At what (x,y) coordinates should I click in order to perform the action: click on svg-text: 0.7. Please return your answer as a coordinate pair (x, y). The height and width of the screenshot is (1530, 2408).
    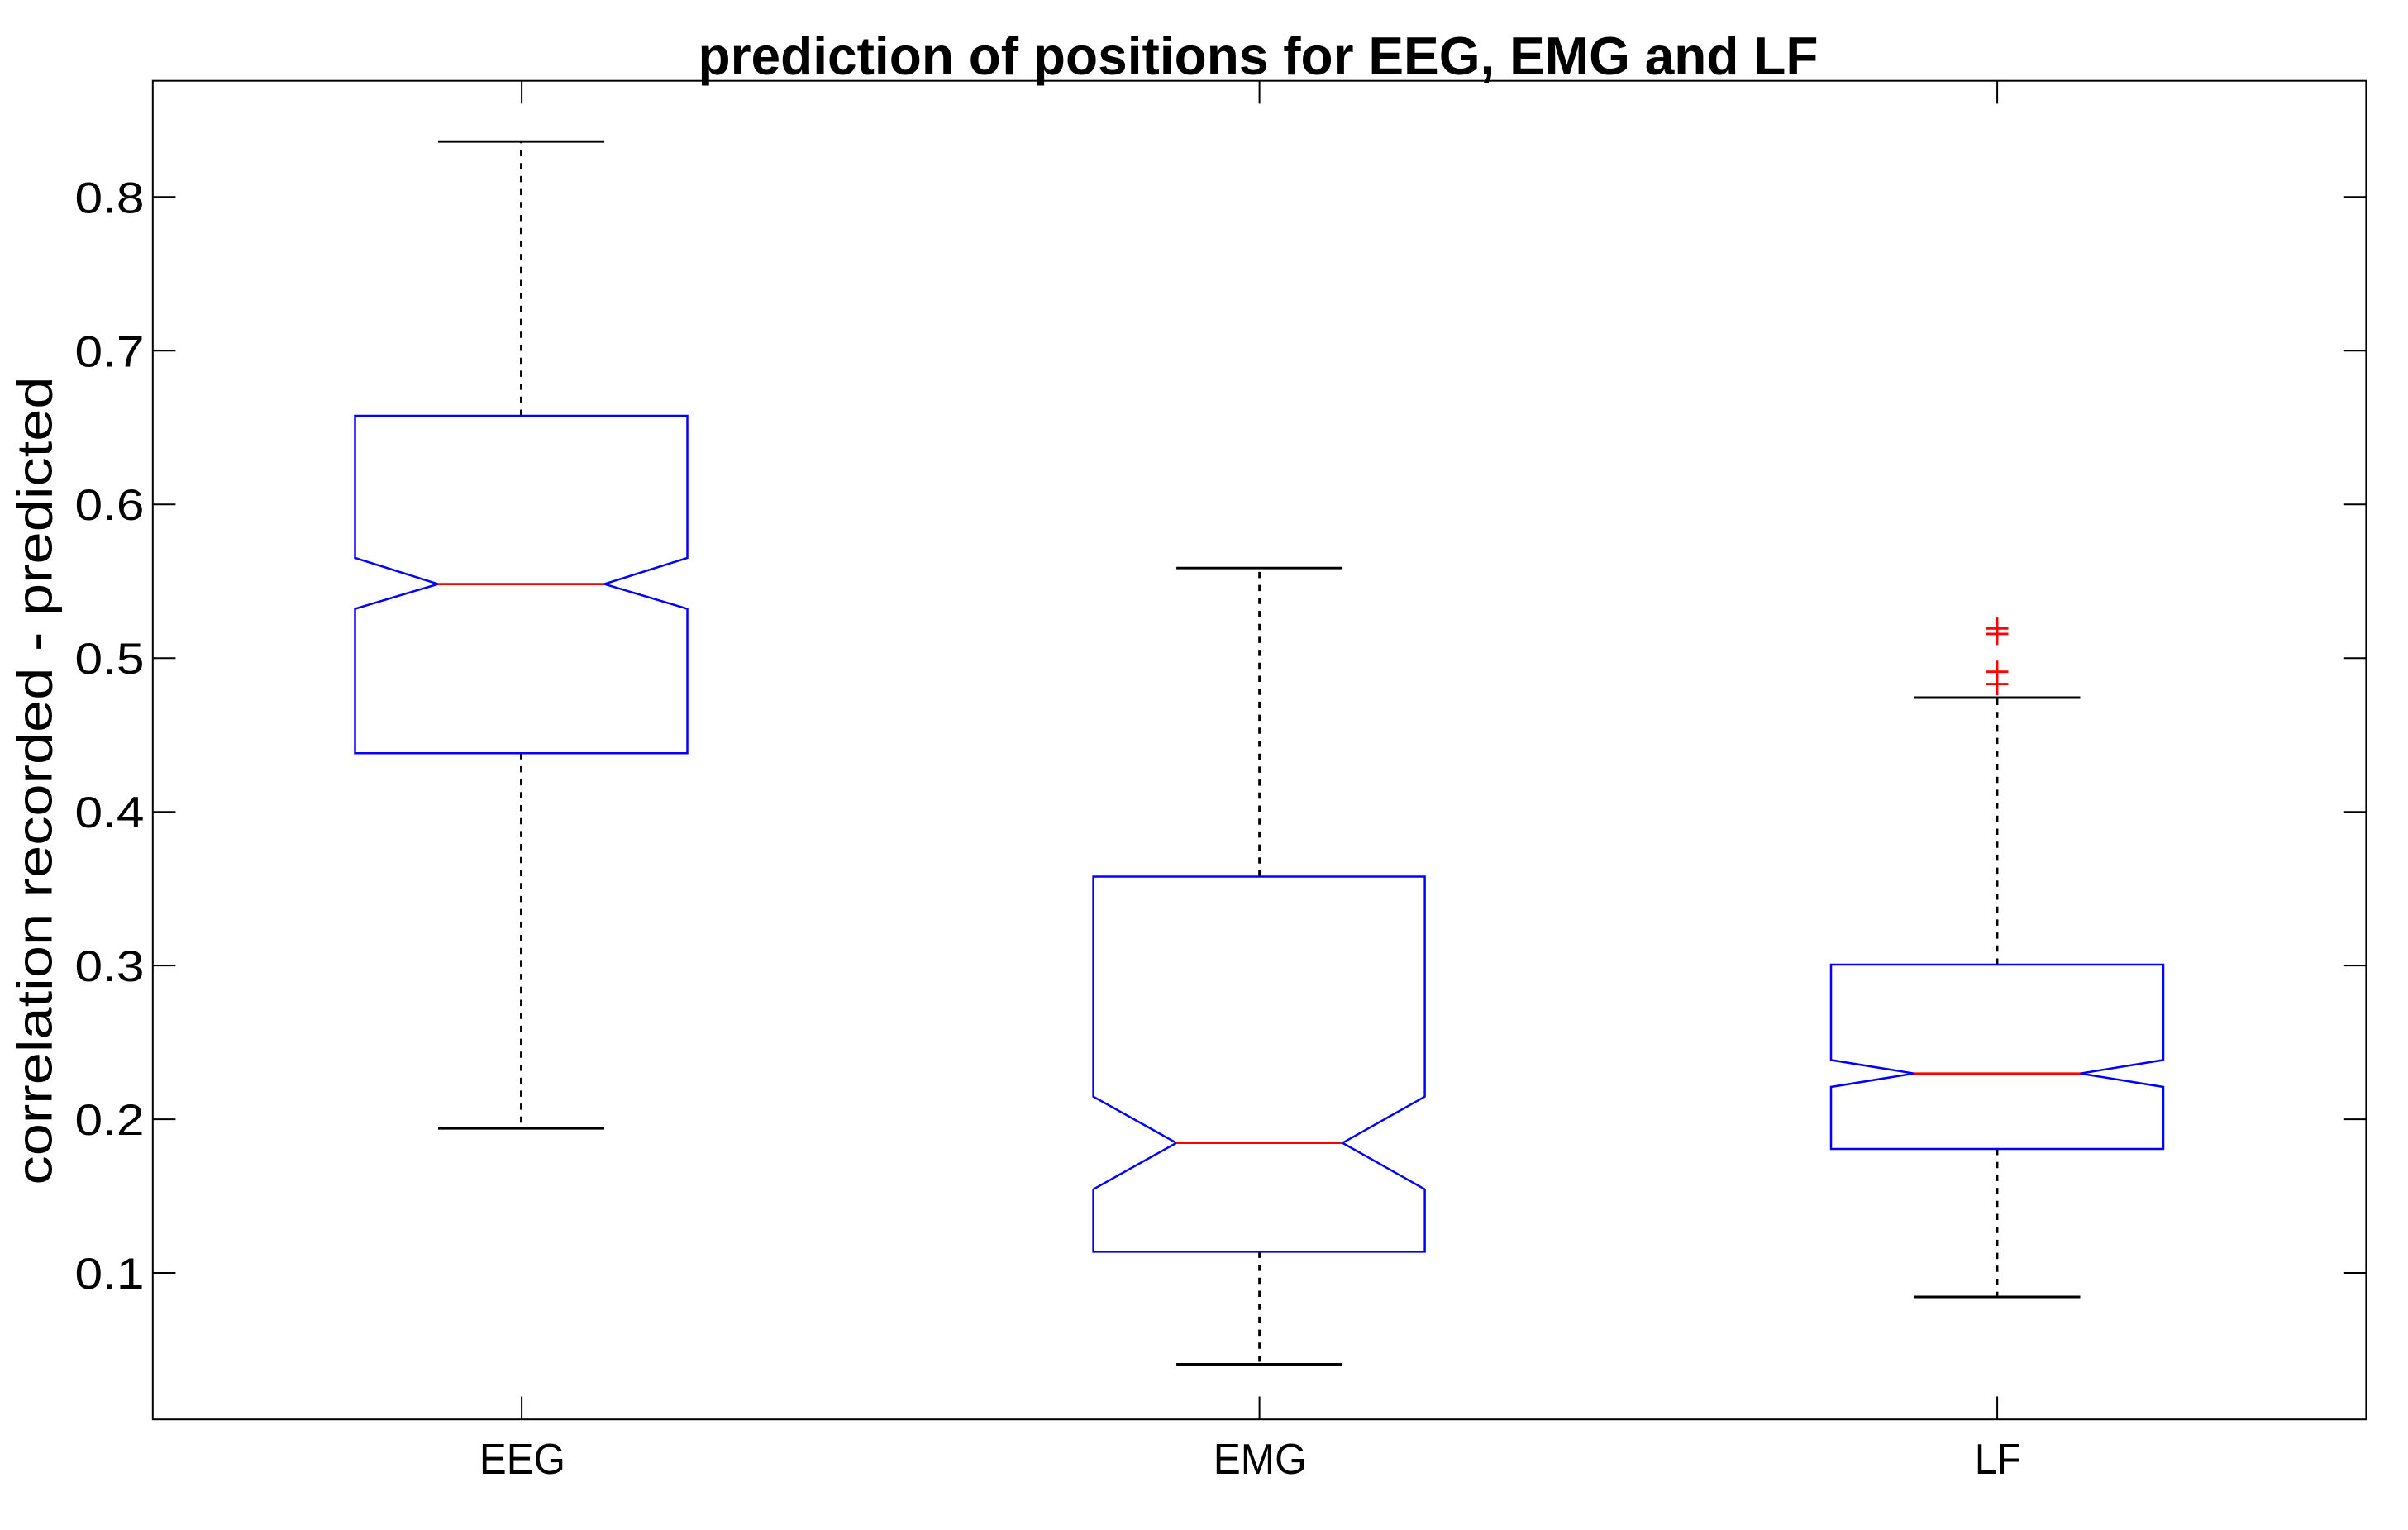
    Looking at the image, I should click on (110, 351).